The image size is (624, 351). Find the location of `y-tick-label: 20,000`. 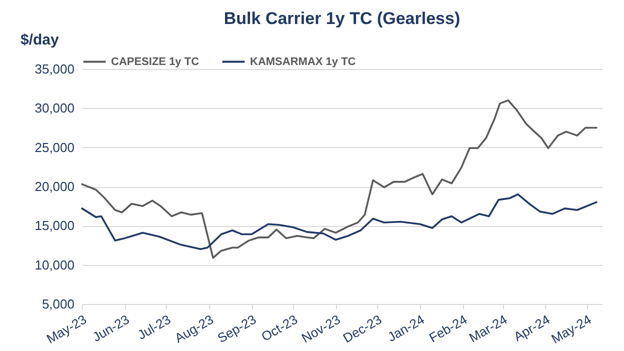

y-tick-label: 20,000 is located at coordinates (54, 186).